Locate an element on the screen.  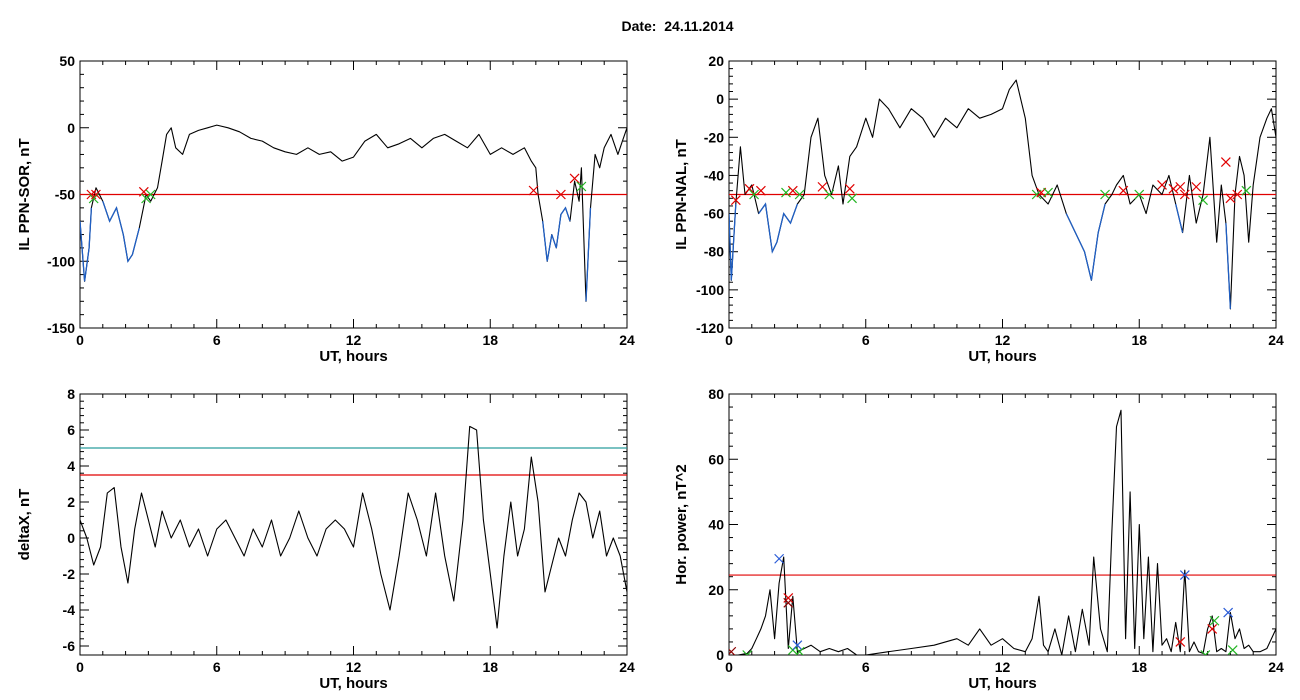
y-tick-label: 60 is located at coordinates (716, 459).